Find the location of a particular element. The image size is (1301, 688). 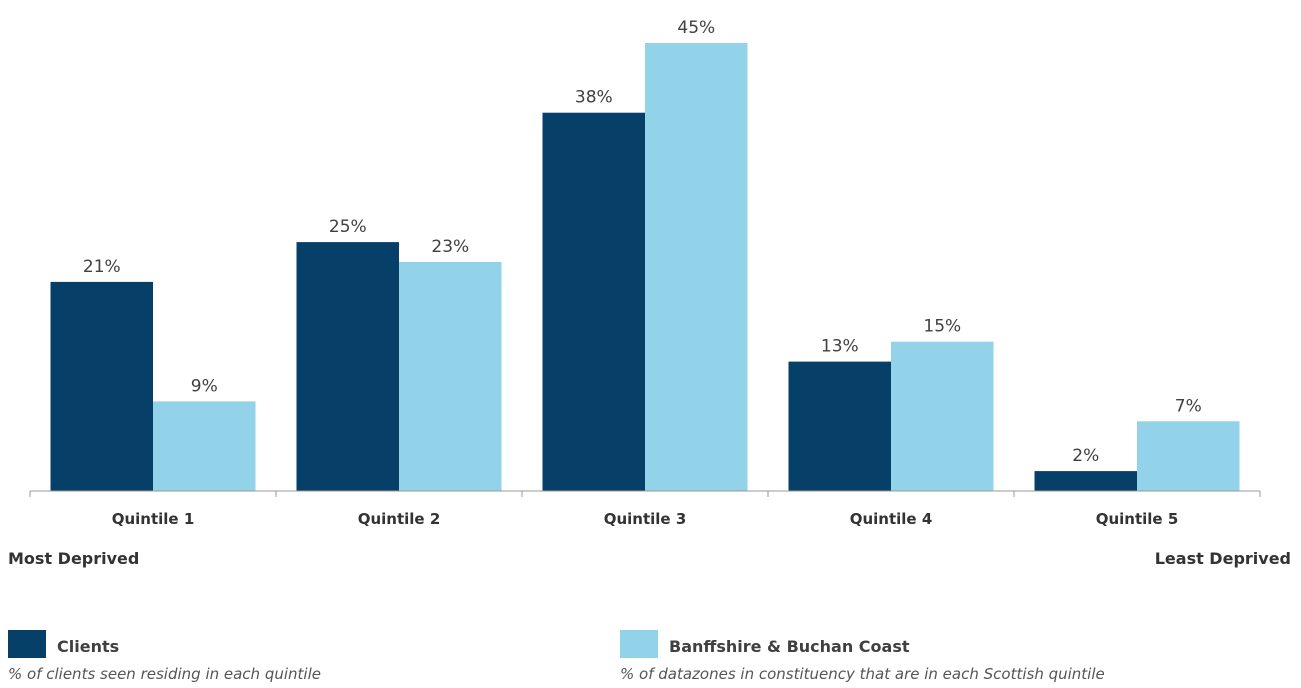

category-label-q2: Quintile 2 is located at coordinates (399, 519).